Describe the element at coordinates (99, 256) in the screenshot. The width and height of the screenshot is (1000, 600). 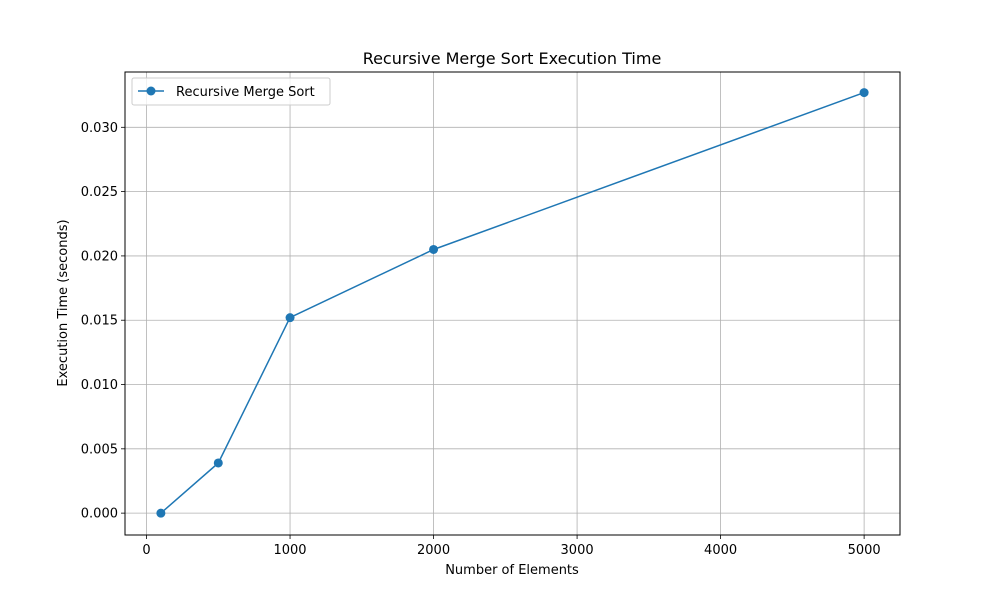
I see `y-tick-label: 0.020` at that location.